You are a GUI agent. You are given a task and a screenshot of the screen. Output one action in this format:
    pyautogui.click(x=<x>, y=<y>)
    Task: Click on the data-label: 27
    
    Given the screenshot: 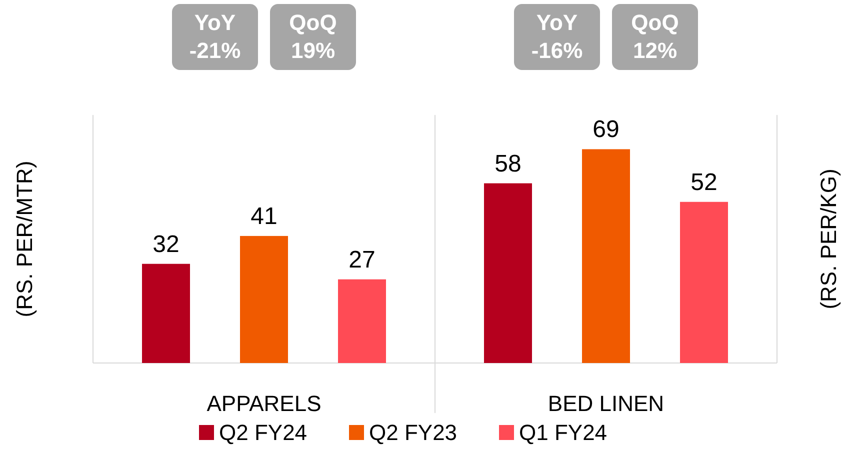 What is the action you would take?
    pyautogui.click(x=362, y=260)
    